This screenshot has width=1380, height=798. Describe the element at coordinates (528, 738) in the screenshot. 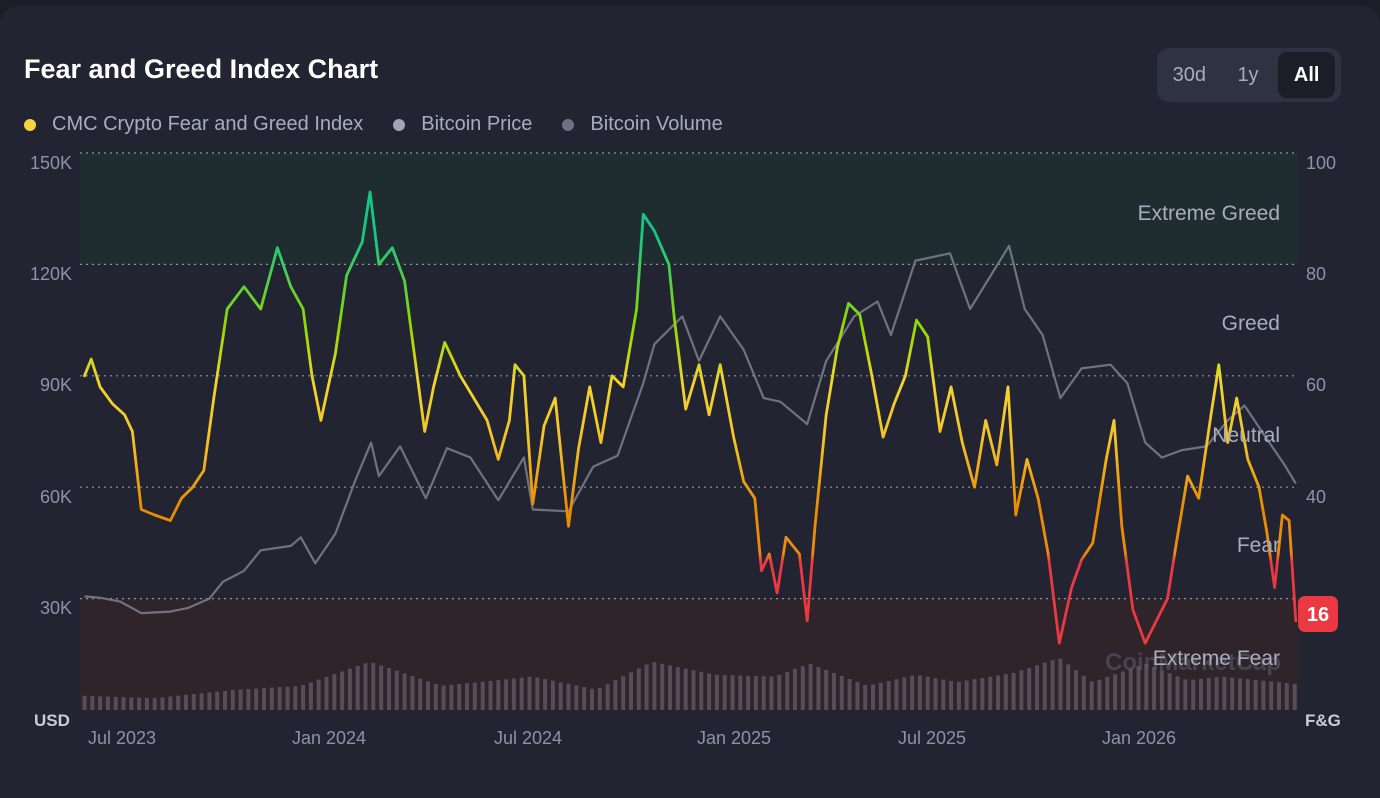

I see `x-tick-label: Jul 2024` at that location.